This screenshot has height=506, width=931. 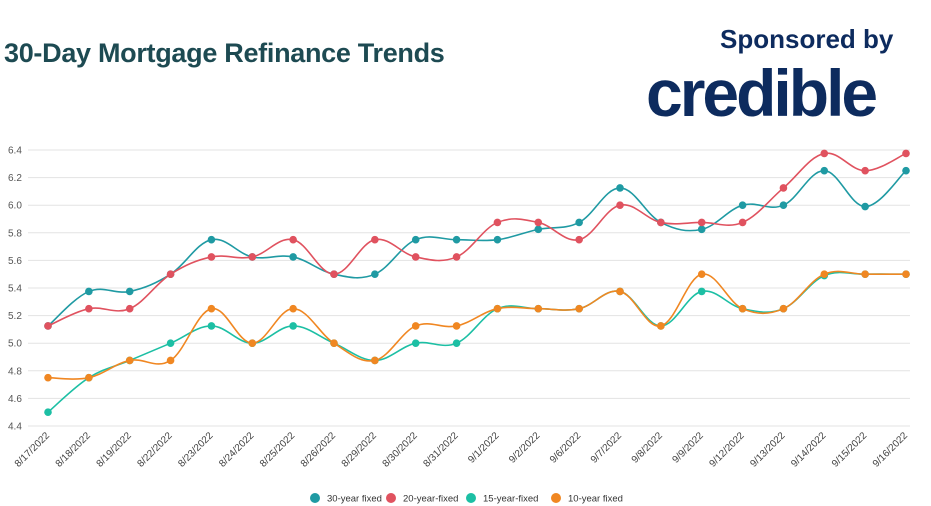 I want to click on legend-label: 15-year-fixed, so click(x=510, y=499).